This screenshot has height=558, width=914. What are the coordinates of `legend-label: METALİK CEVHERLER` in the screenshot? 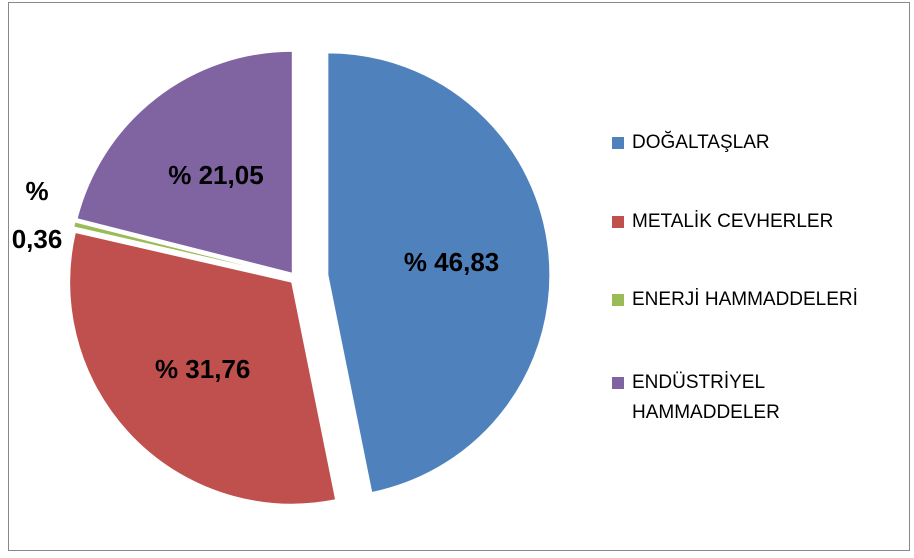 It's located at (733, 221).